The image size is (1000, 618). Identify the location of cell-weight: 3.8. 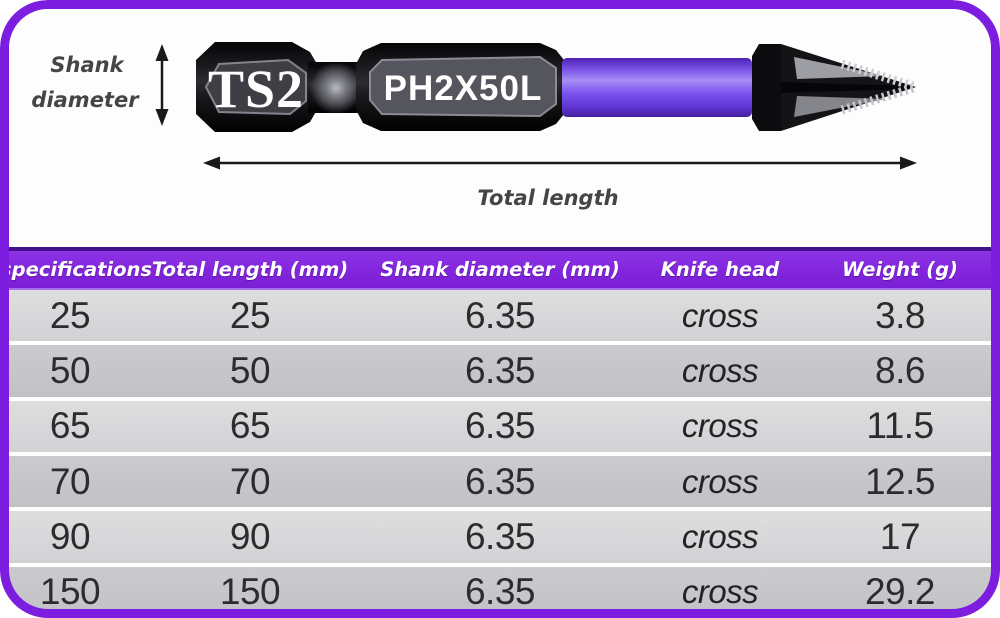
(900, 315).